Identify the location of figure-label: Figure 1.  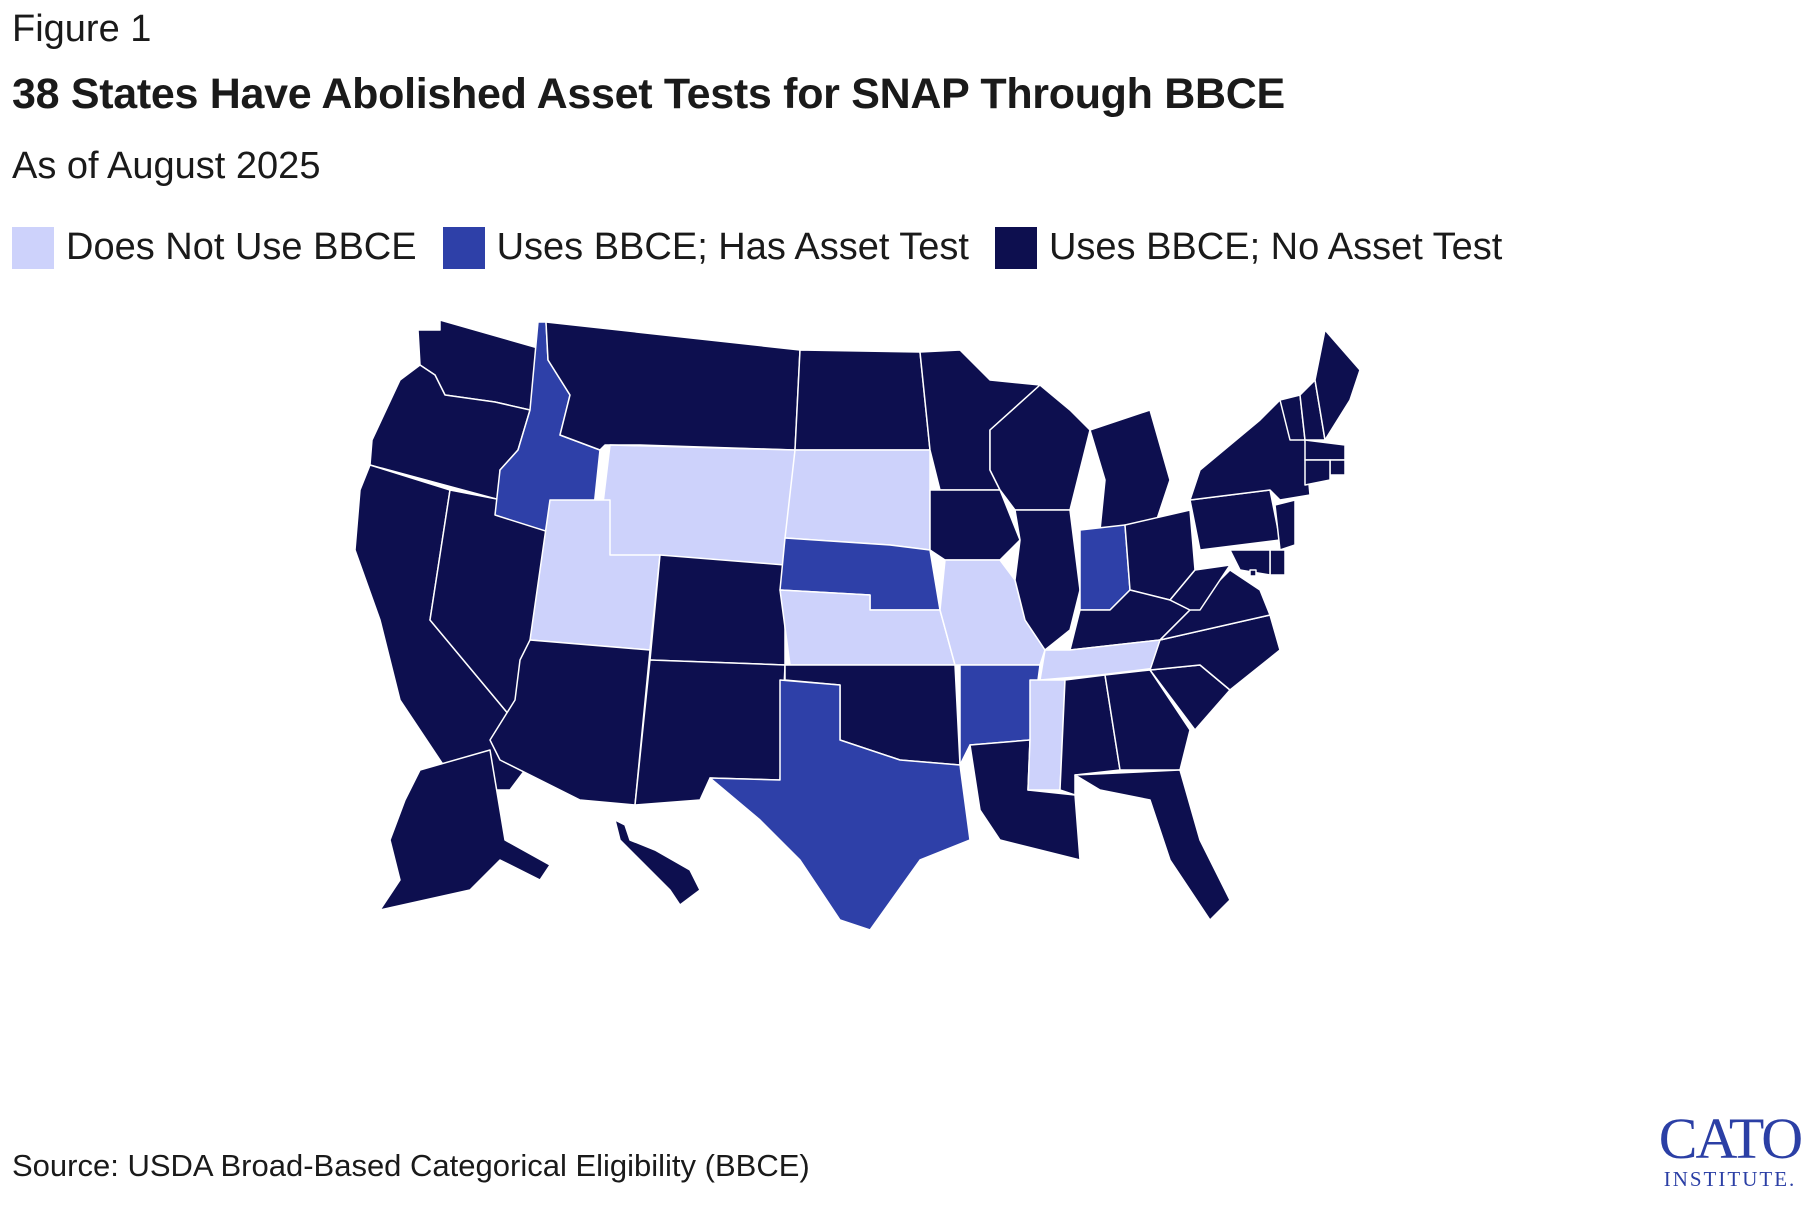
(82, 29).